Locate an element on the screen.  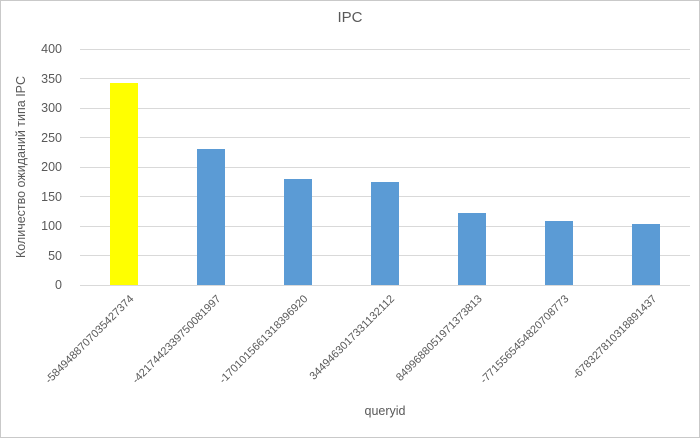
y-axis-tick-label: 200 is located at coordinates (51, 167).